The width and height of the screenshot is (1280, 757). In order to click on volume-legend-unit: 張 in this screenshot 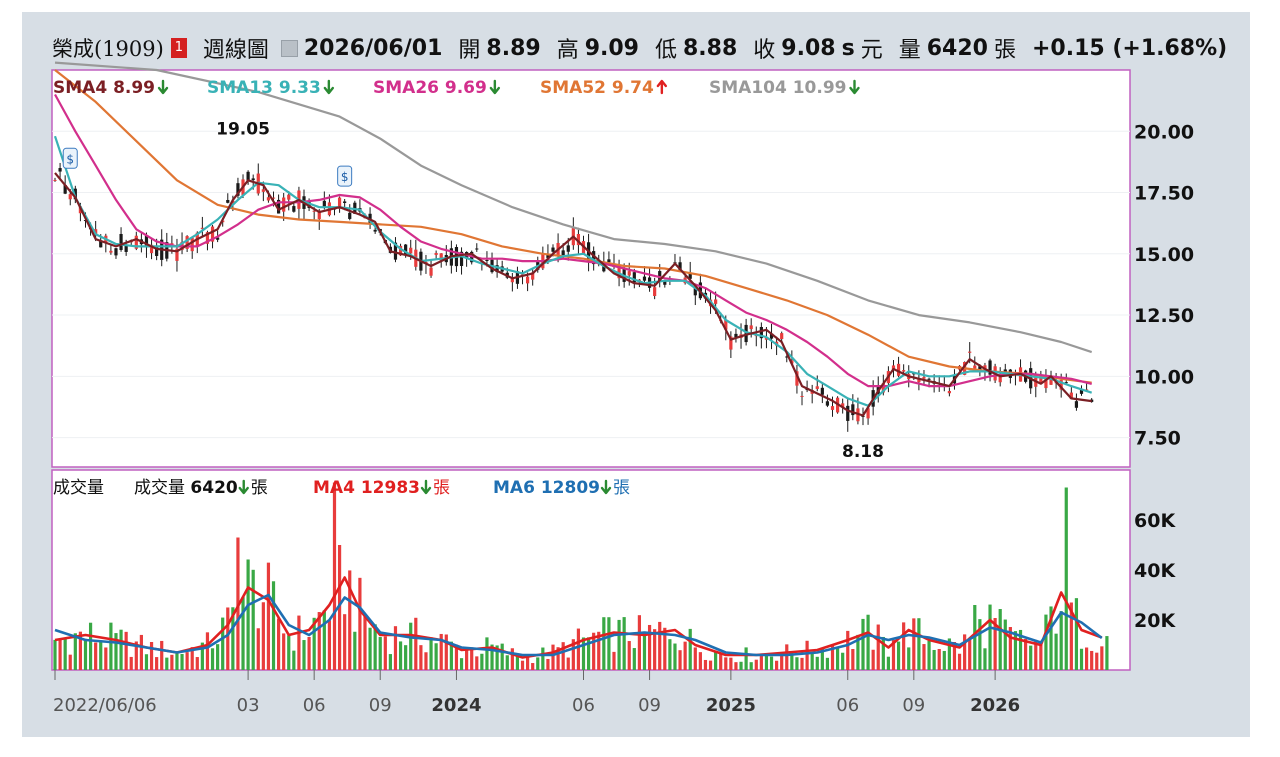, I will do `click(621, 488)`.